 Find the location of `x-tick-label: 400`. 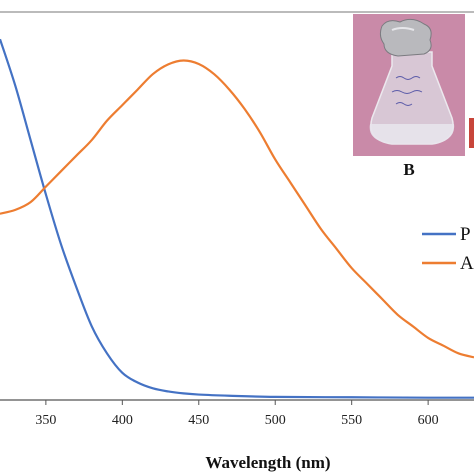

x-tick-label: 400 is located at coordinates (122, 420).